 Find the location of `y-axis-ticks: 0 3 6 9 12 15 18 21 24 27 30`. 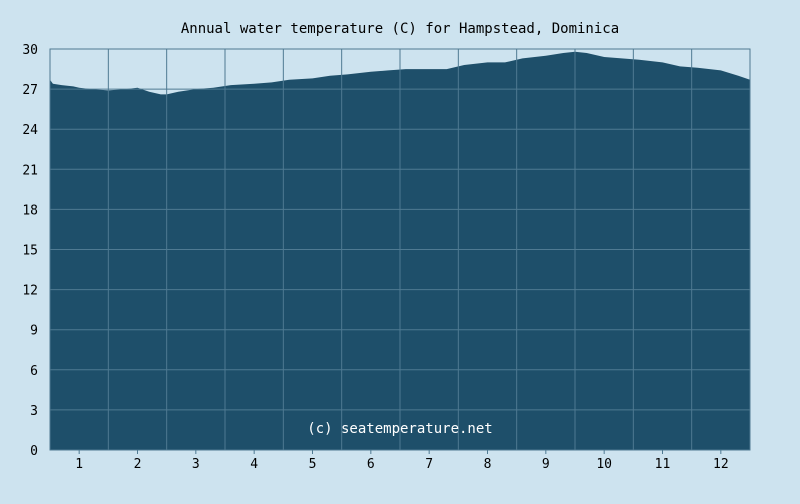

y-axis-ticks: 0 3 6 9 12 15 18 21 24 27 30 is located at coordinates (30, 251).